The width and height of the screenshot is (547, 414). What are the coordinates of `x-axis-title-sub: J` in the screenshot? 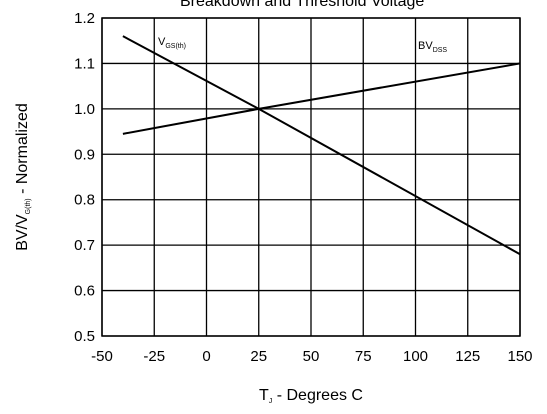 It's located at (271, 401).